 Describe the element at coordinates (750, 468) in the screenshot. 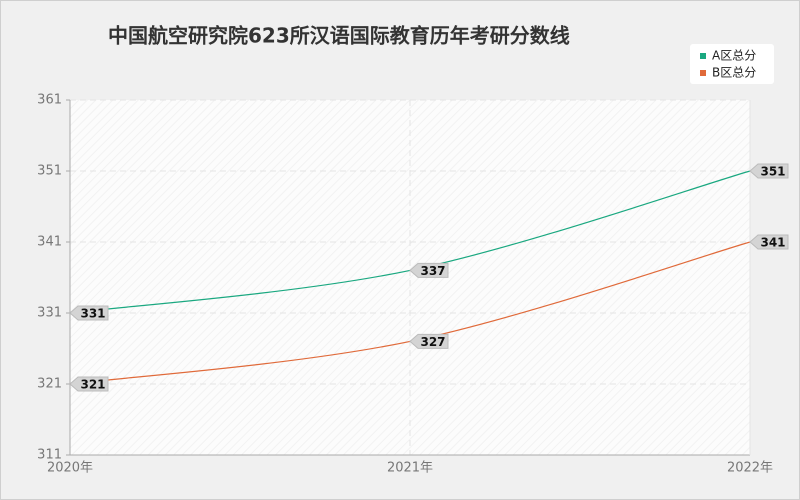

I see `x-tick-label: 2022年` at that location.